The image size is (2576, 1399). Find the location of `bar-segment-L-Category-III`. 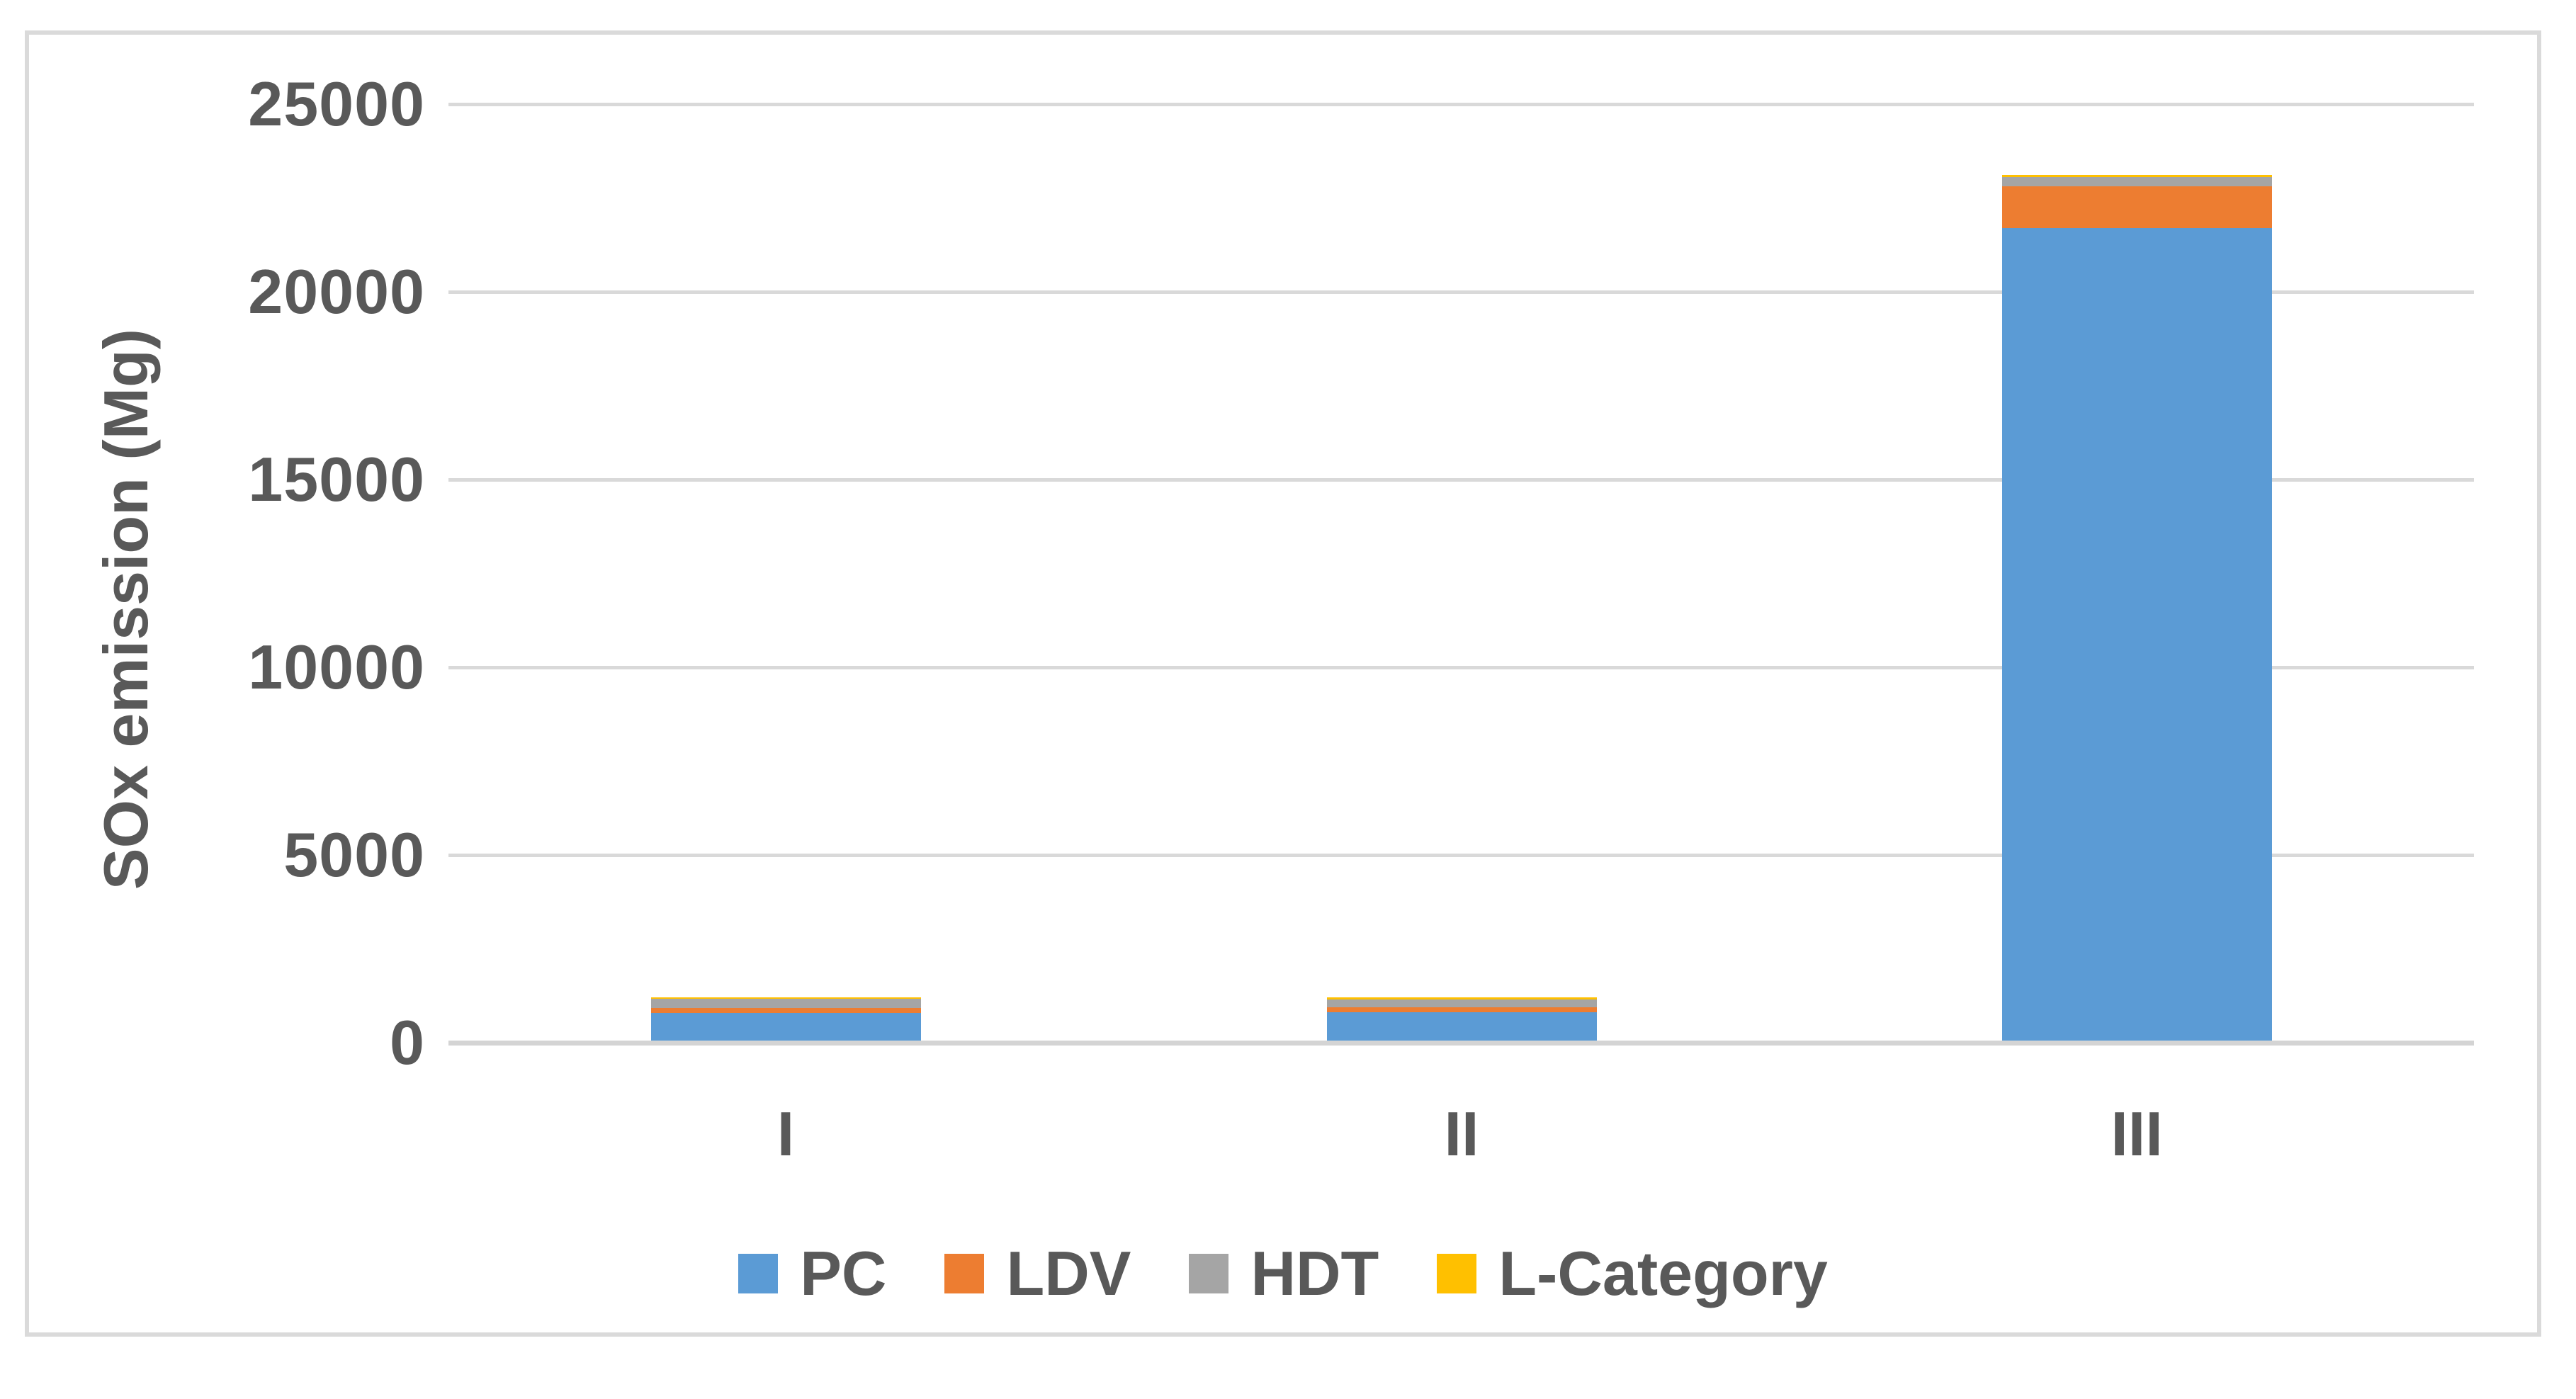

bar-segment-L-Category-III is located at coordinates (2136, 177).